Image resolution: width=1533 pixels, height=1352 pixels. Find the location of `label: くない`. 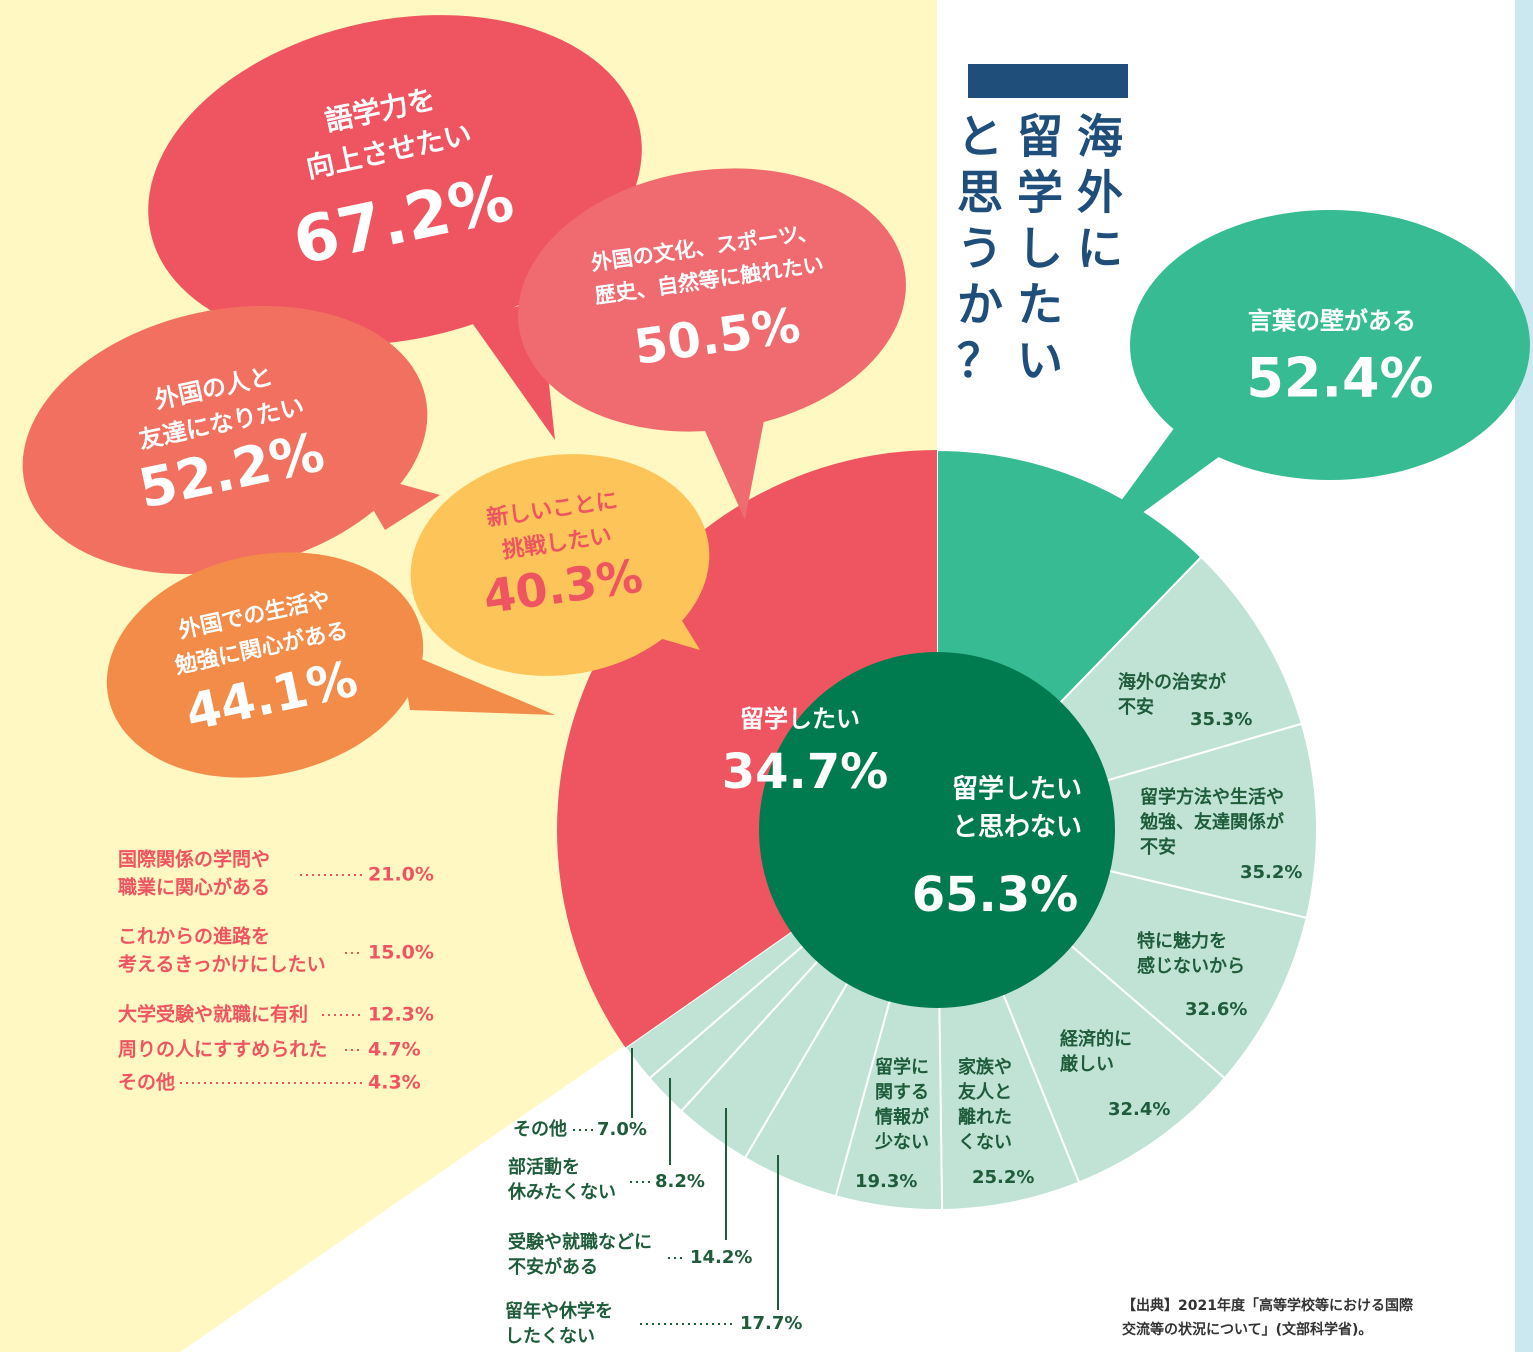

label: くない is located at coordinates (985, 1142).